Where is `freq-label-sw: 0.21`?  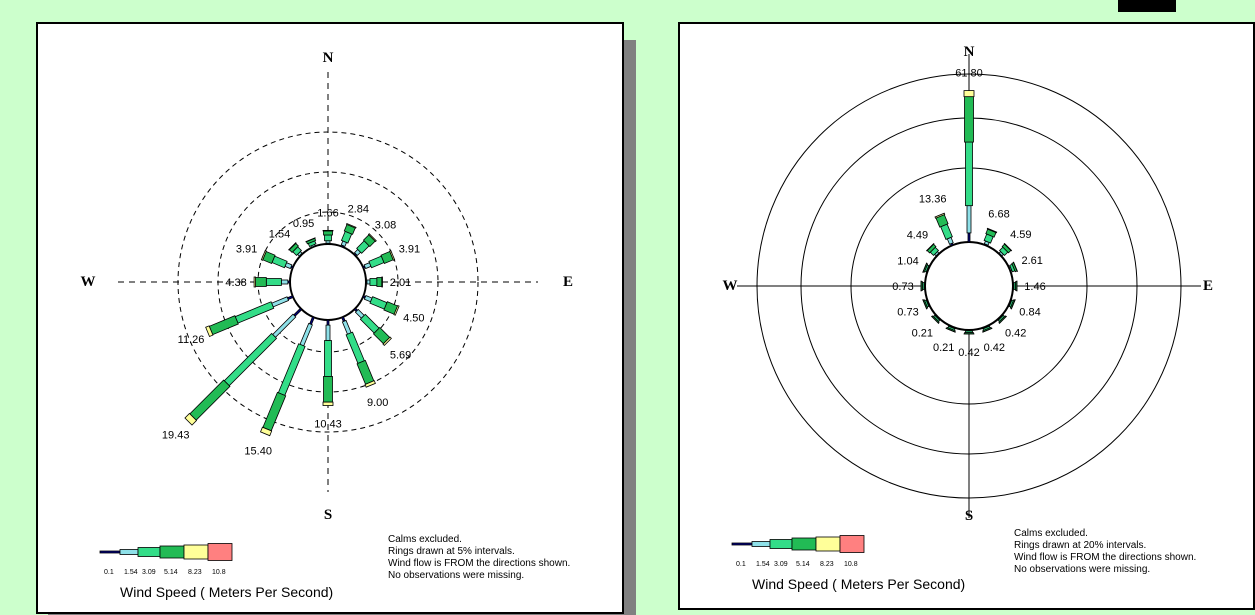
freq-label-sw: 0.21 is located at coordinates (922, 334).